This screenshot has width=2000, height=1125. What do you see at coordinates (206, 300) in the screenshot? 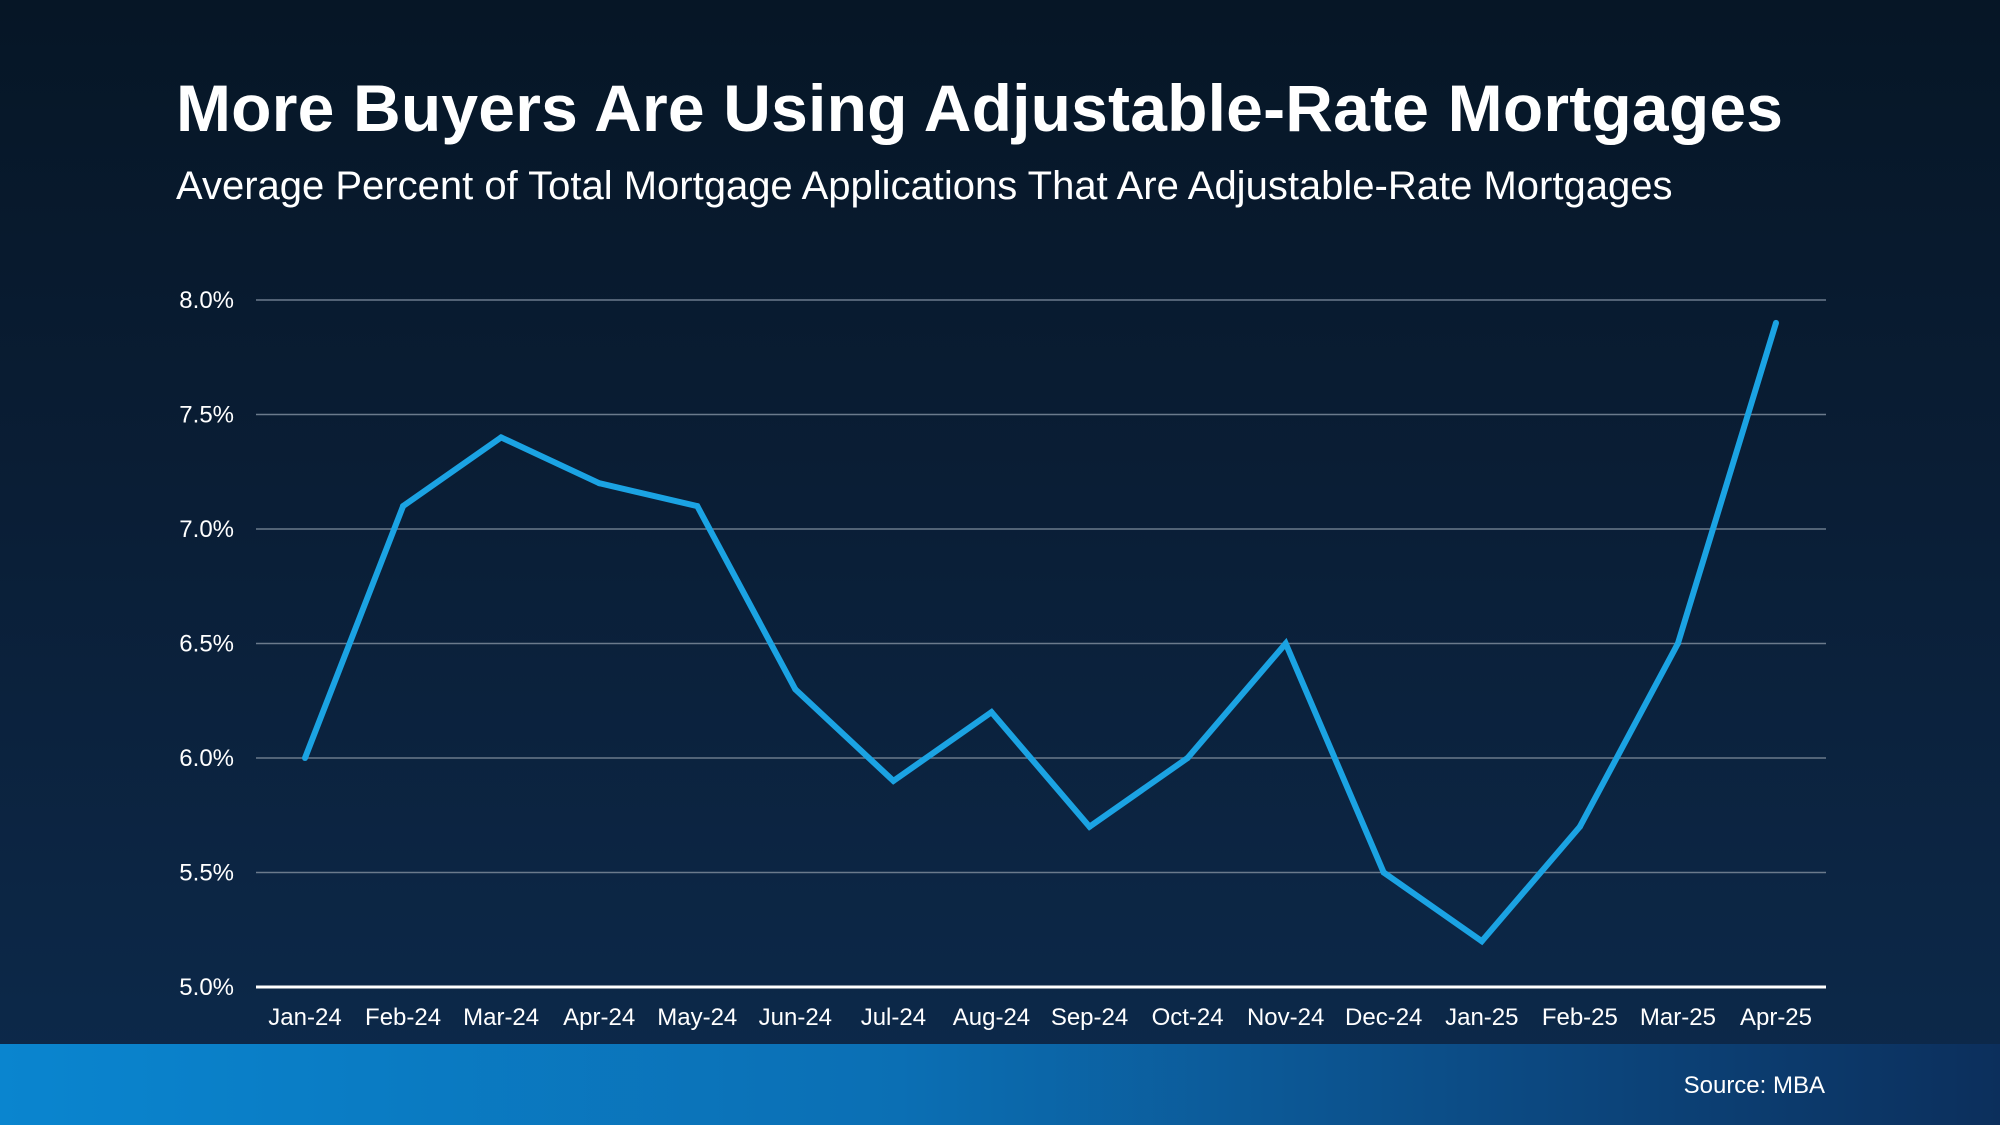
I see `y-tick-label: 8.0%` at bounding box center [206, 300].